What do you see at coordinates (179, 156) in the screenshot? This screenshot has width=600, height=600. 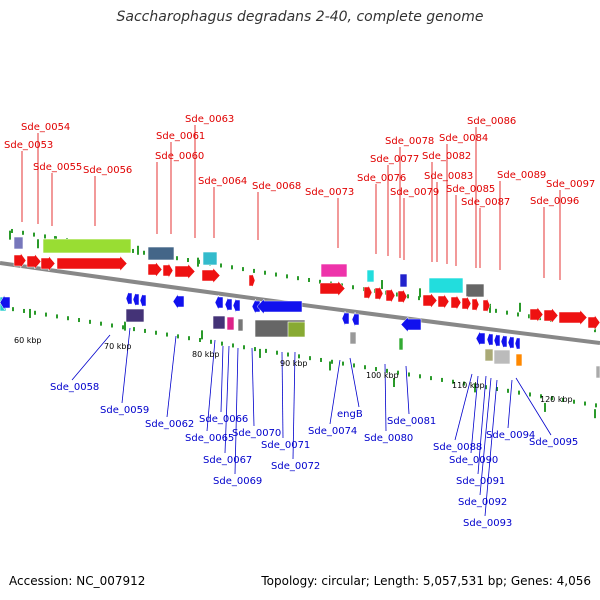 I see `forward-gene-label: Sde_0060` at bounding box center [179, 156].